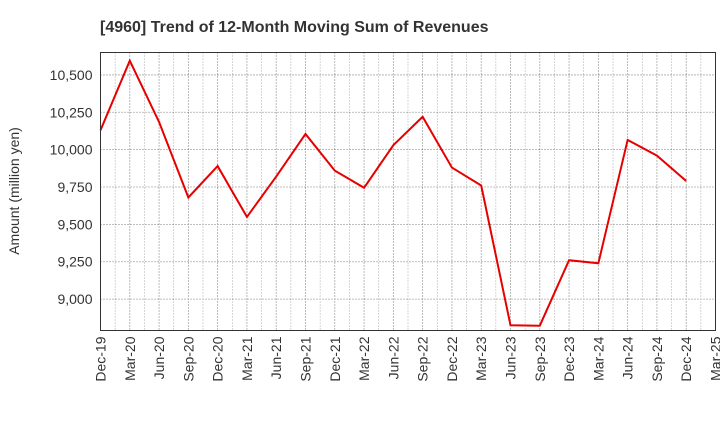 The height and width of the screenshot is (440, 720). Describe the element at coordinates (423, 358) in the screenshot. I see `x-tick-label: Sep-22` at that location.